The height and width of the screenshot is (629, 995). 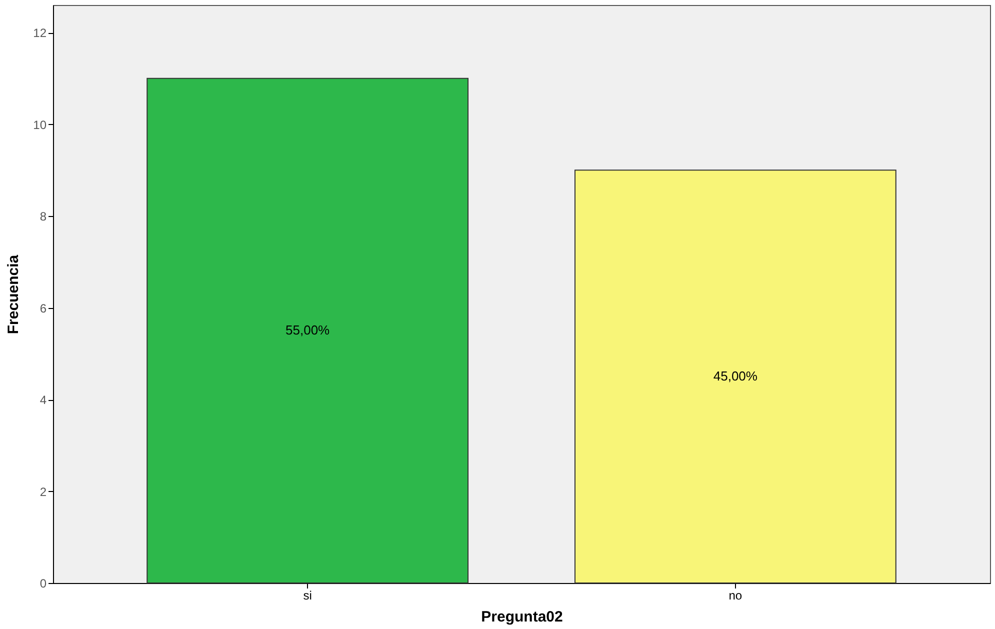 I want to click on annotation: 45,00%, so click(x=735, y=376).